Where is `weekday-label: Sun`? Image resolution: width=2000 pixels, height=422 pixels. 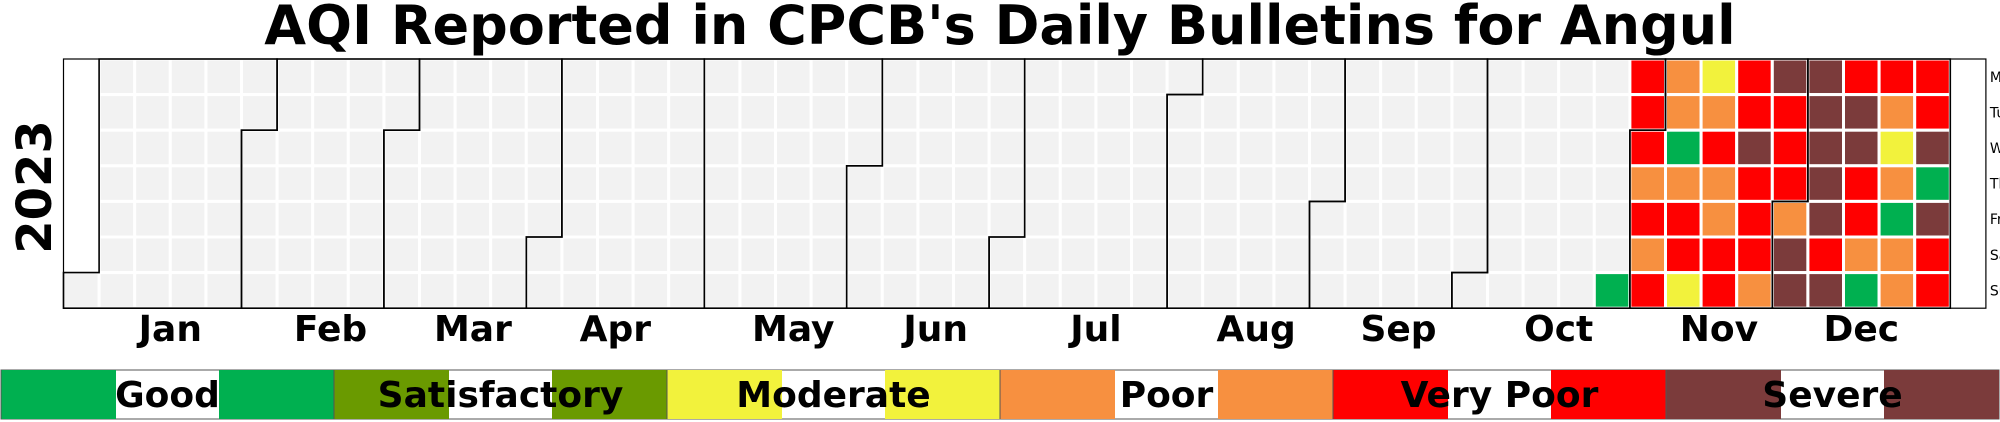
weekday-label: Sun is located at coordinates (1995, 291).